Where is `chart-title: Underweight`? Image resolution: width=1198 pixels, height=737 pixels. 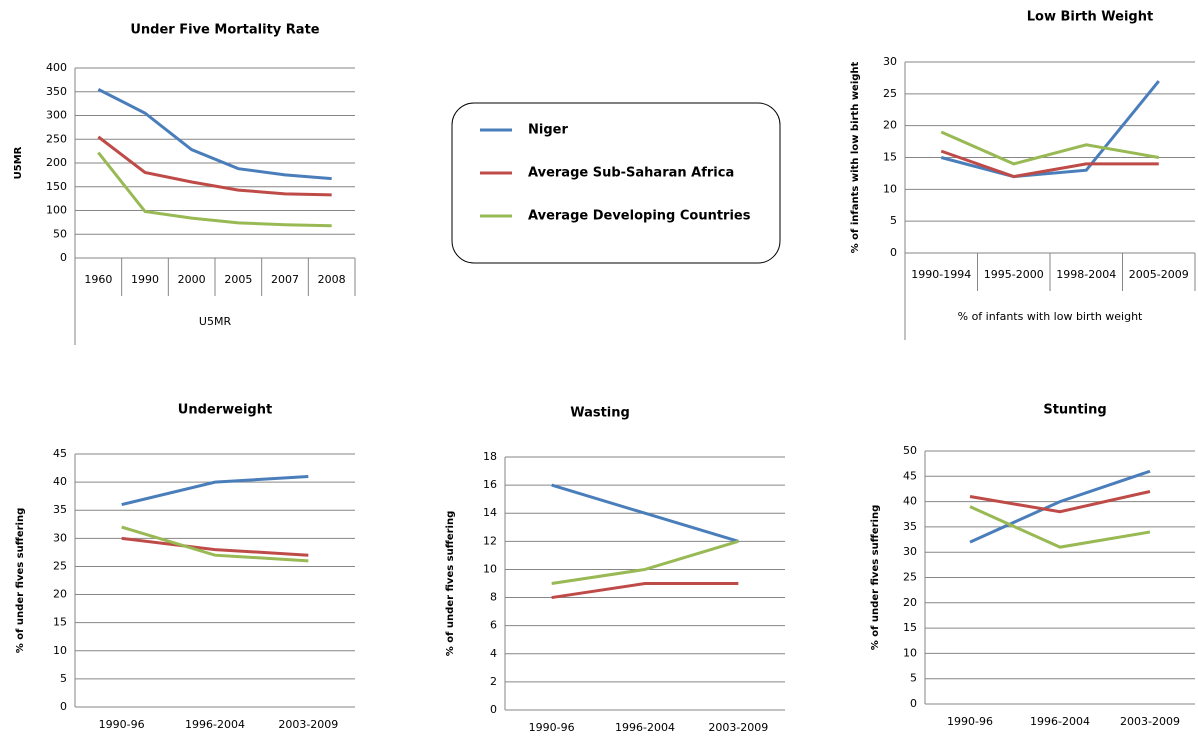 chart-title: Underweight is located at coordinates (225, 410).